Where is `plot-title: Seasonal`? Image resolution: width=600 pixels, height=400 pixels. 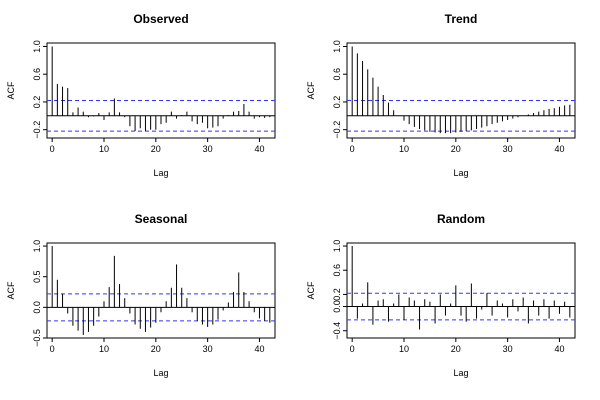 plot-title: Seasonal is located at coordinates (161, 219).